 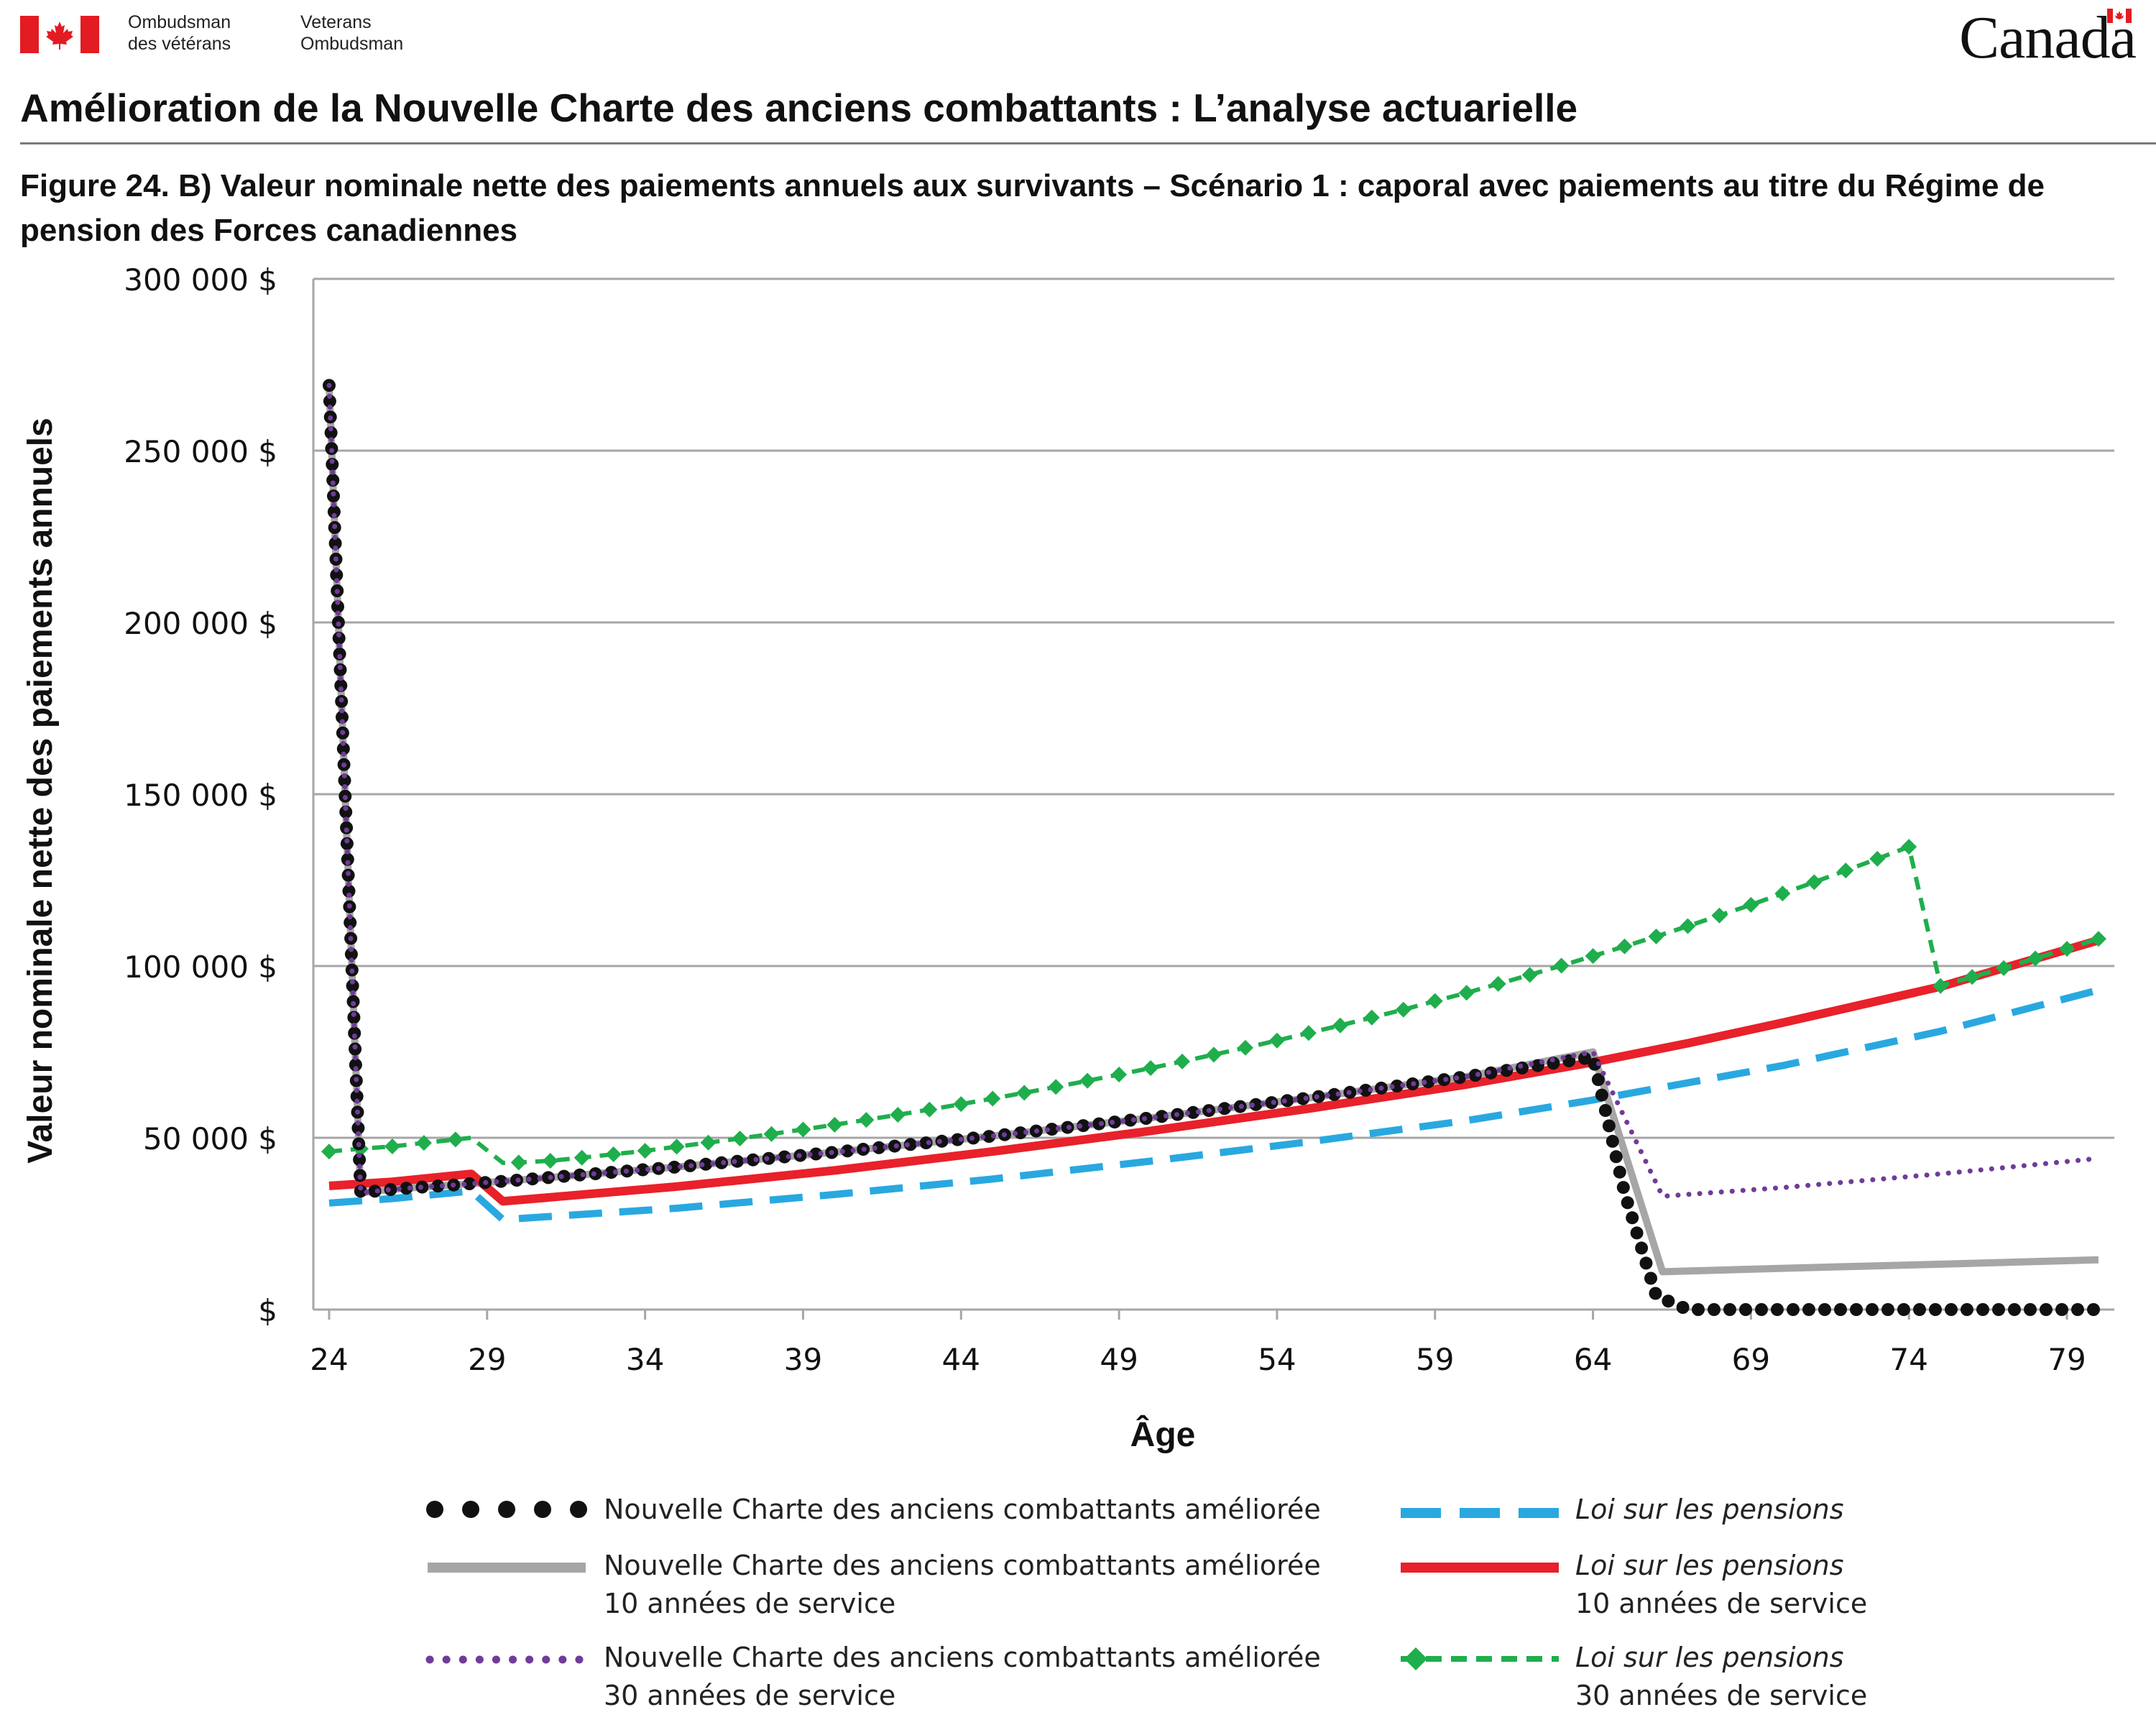 I want to click on y-tick-label: 100 000 $, so click(x=200, y=967).